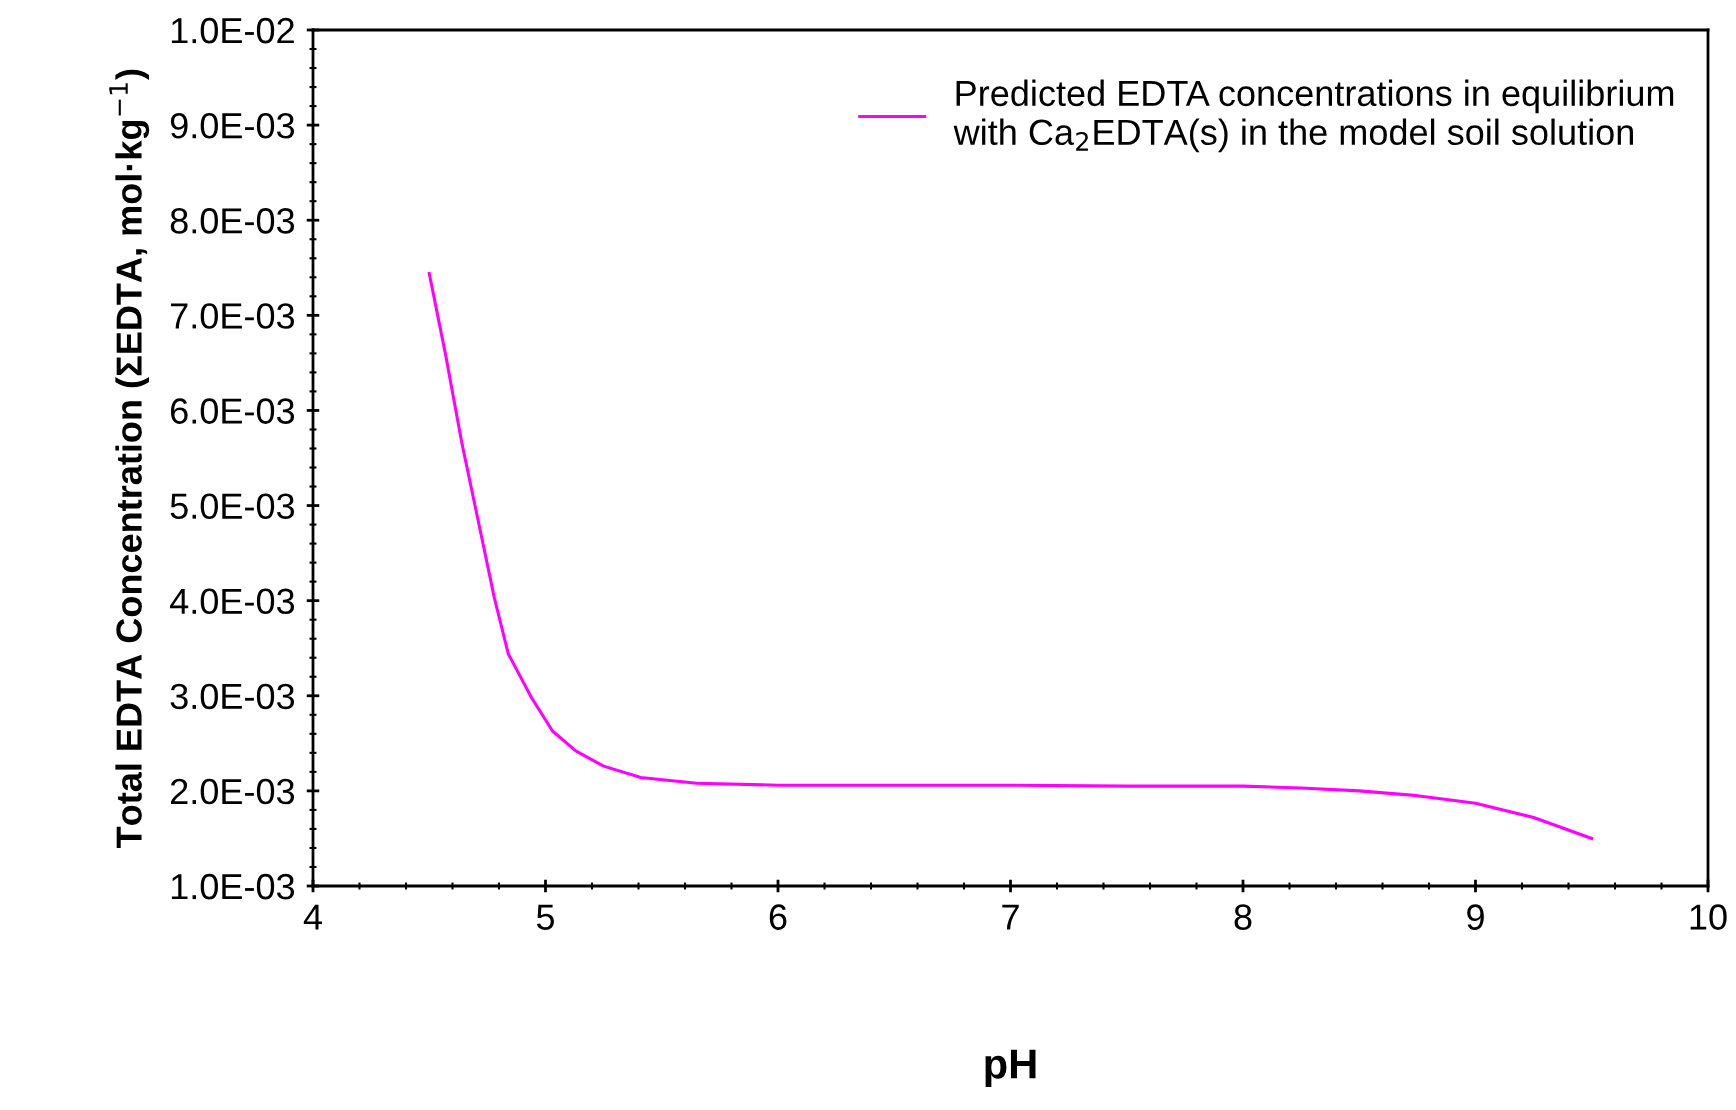  I want to click on x-tick-label: 9, so click(1475, 917).